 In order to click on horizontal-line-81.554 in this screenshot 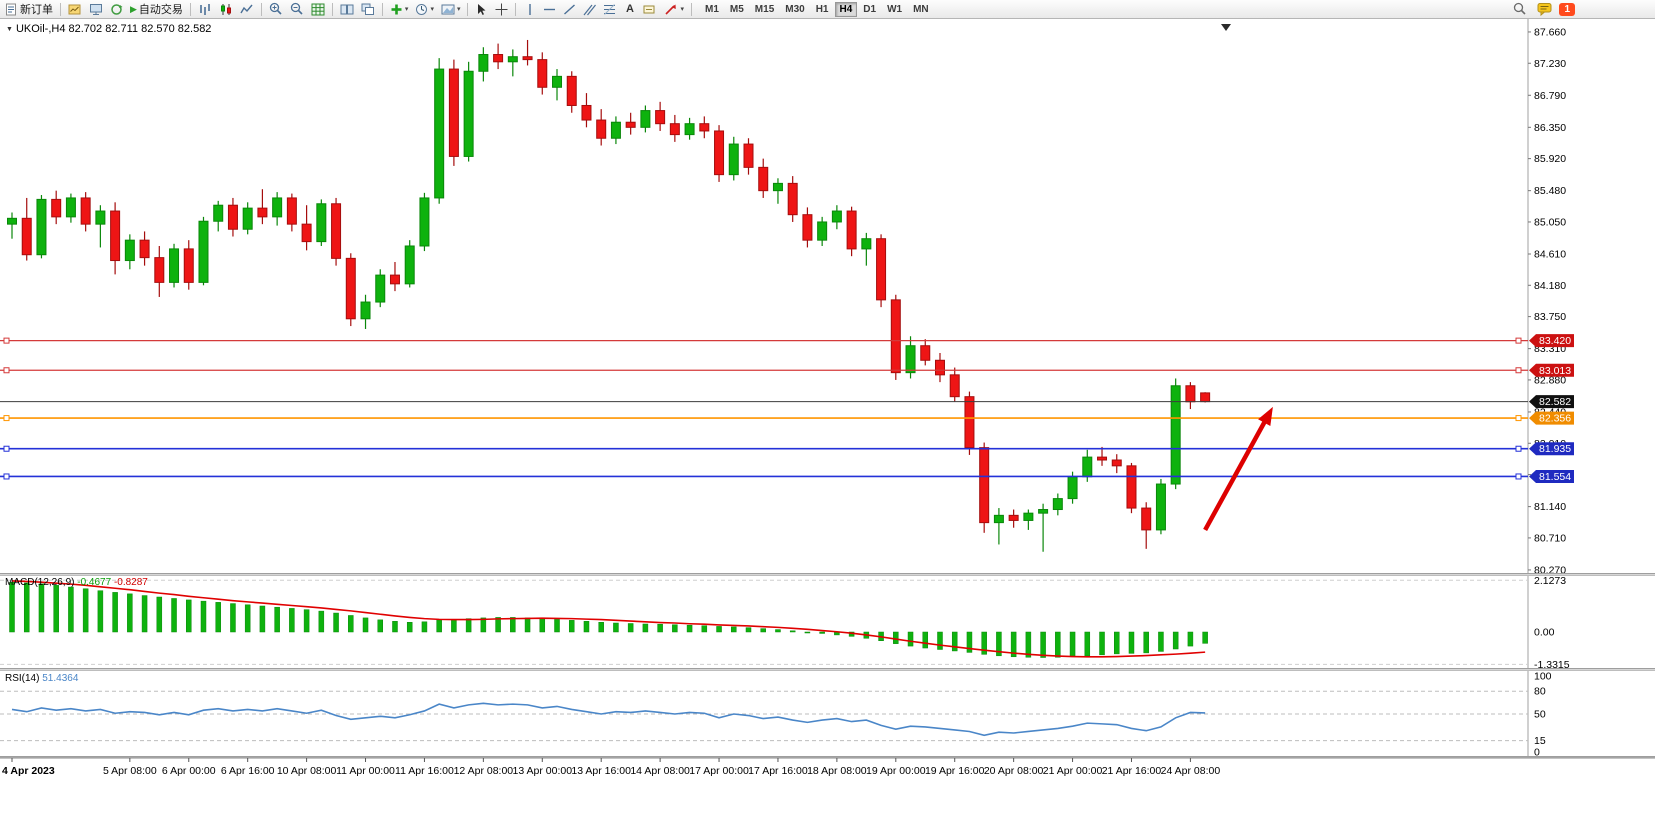, I will do `click(764, 476)`.